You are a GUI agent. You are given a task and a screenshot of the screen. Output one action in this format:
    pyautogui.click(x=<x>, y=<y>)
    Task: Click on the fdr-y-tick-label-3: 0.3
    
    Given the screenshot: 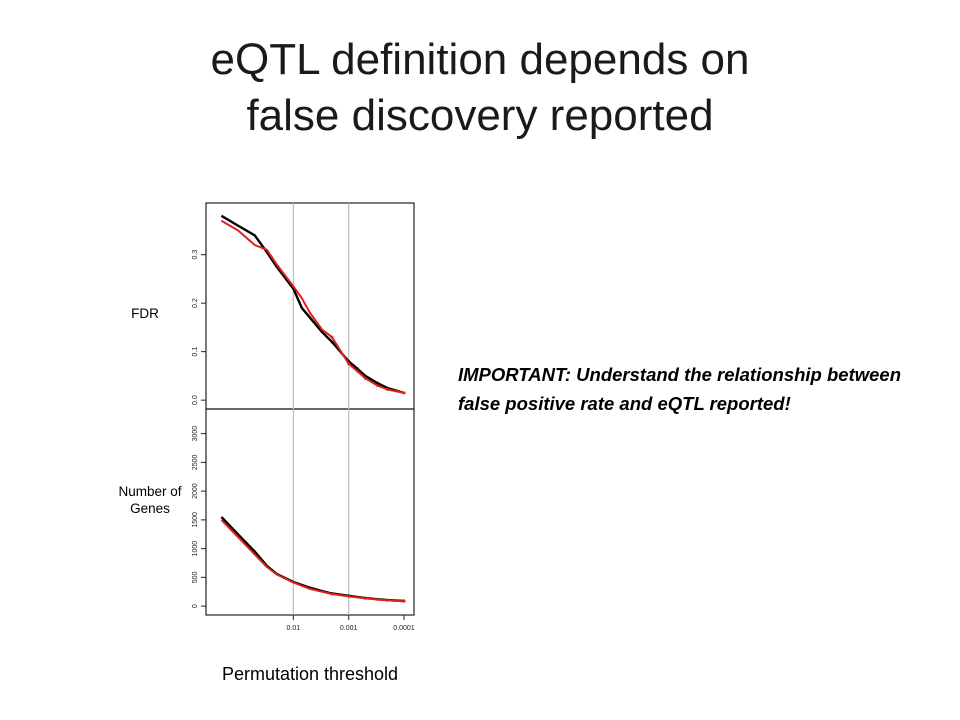 What is the action you would take?
    pyautogui.click(x=195, y=255)
    